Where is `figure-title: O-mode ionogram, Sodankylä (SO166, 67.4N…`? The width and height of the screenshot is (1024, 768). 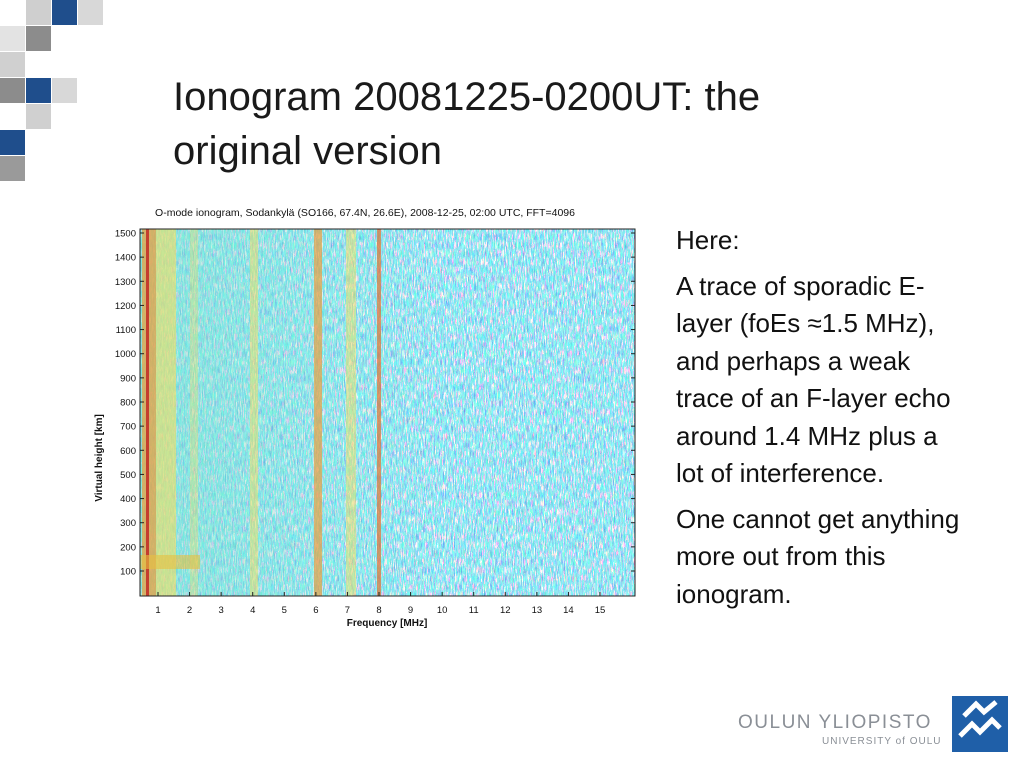
figure-title: O-mode ionogram, Sodankylä (SO166, 67.4N… is located at coordinates (365, 213).